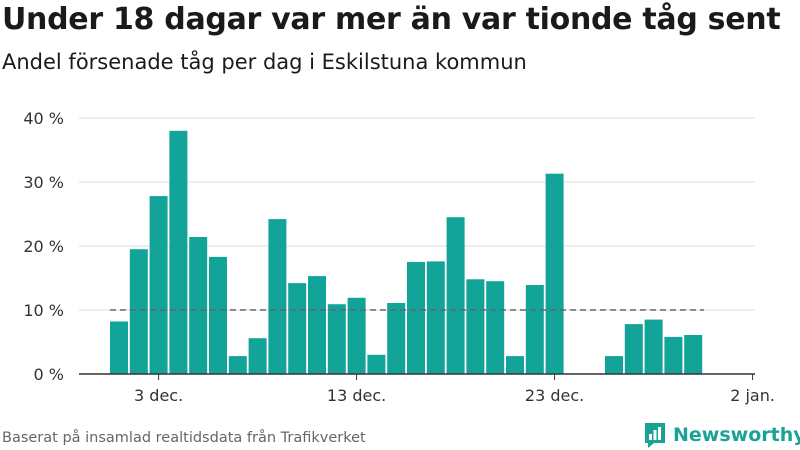  Describe the element at coordinates (43, 310) in the screenshot. I see `y-tick-label: 10 %` at that location.